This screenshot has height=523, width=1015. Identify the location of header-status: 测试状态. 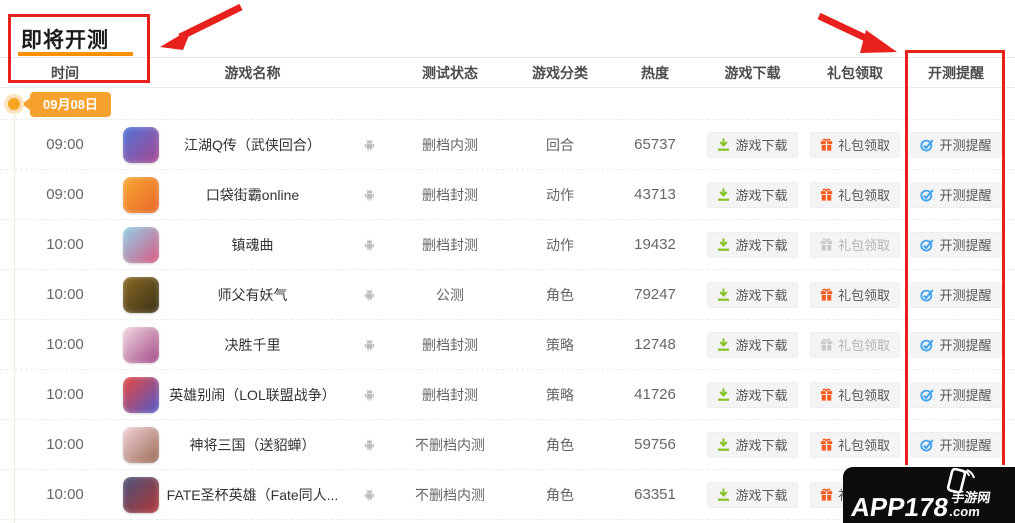
(450, 72).